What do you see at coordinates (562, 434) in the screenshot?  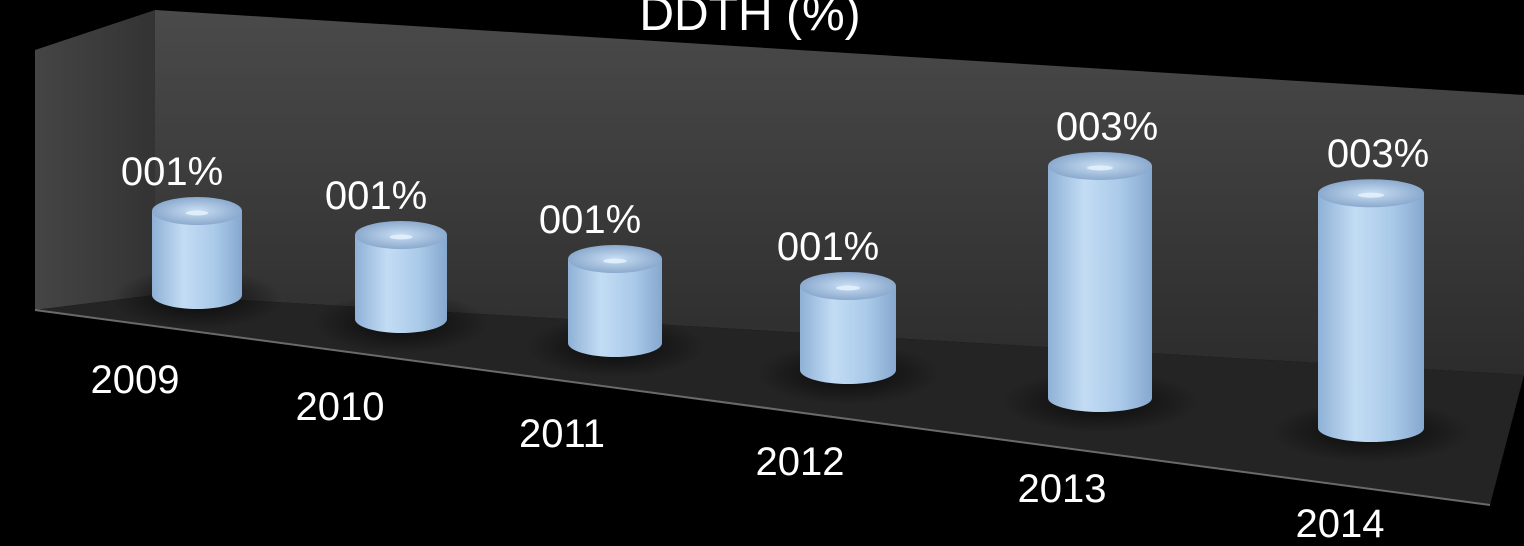 I see `x-tick-label: 2011` at bounding box center [562, 434].